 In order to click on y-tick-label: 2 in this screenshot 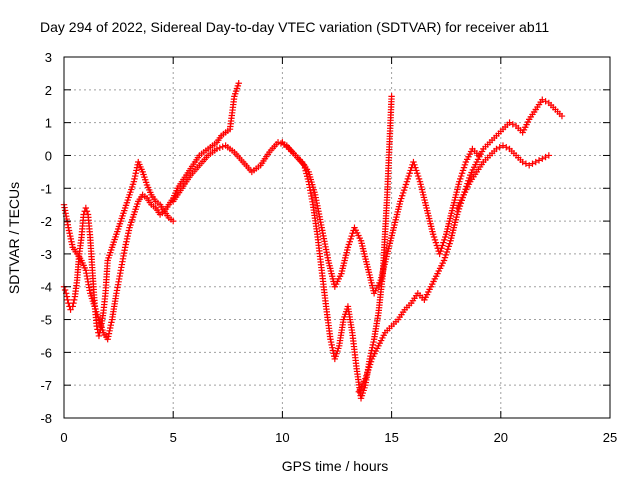, I will do `click(48, 90)`.